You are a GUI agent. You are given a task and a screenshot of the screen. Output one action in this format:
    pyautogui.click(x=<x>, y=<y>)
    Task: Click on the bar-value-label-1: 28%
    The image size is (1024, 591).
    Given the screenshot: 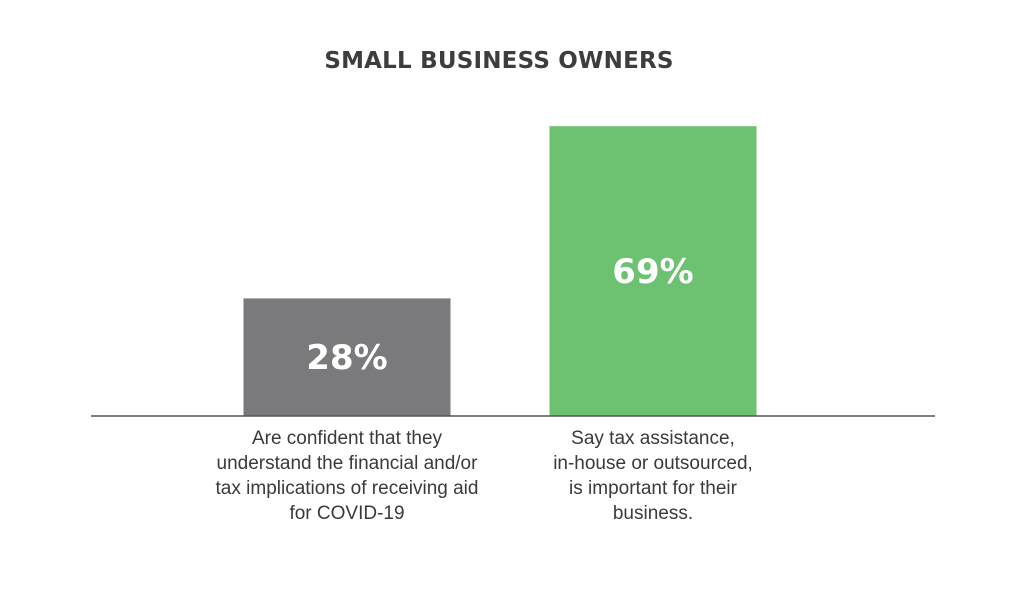 What is the action you would take?
    pyautogui.click(x=346, y=358)
    